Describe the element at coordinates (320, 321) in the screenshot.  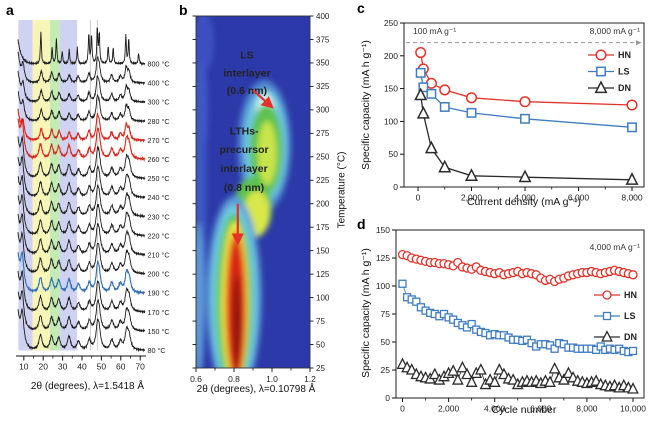
I see `y-tick-label: 75` at that location.